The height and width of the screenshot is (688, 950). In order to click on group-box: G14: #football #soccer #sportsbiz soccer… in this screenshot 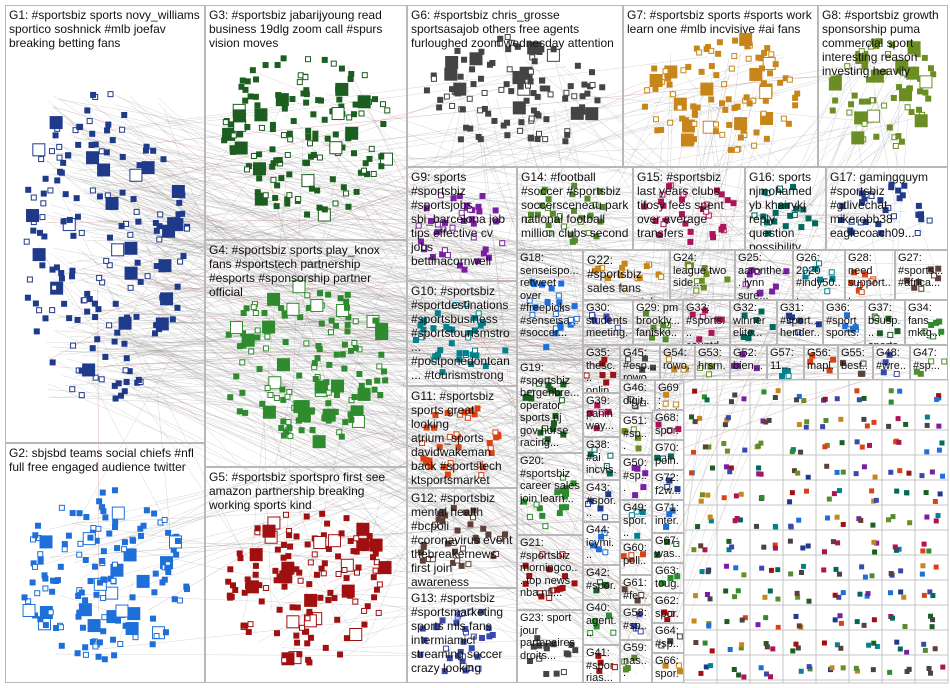, I will do `click(575, 208)`.